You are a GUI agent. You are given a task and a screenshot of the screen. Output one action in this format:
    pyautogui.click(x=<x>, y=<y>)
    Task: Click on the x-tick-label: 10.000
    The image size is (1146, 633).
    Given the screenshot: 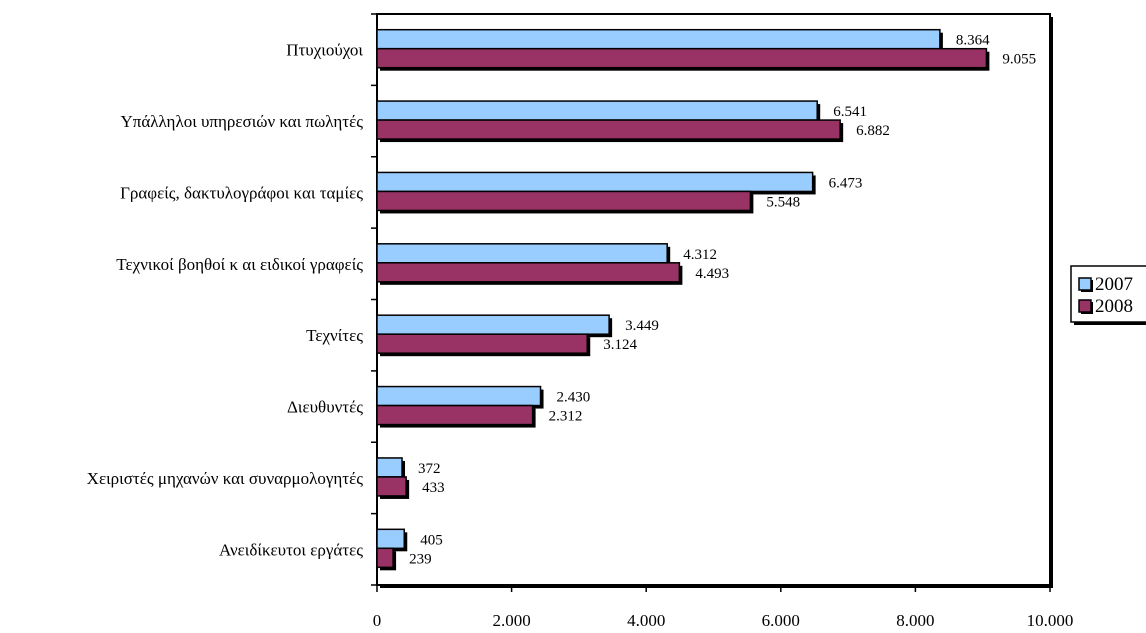 What is the action you would take?
    pyautogui.click(x=1050, y=620)
    